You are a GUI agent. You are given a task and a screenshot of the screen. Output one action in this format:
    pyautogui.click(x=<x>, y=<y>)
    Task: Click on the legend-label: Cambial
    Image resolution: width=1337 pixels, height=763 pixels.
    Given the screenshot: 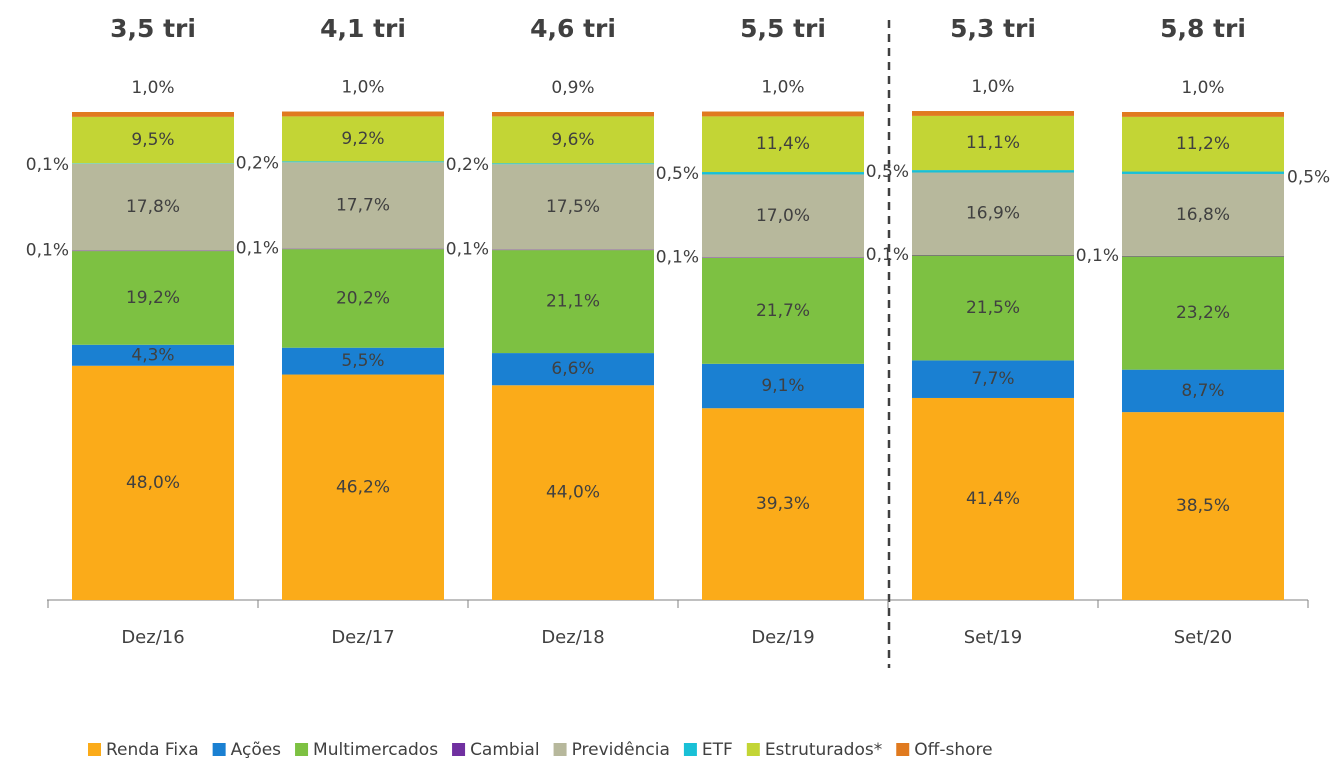 What is the action you would take?
    pyautogui.click(x=505, y=750)
    